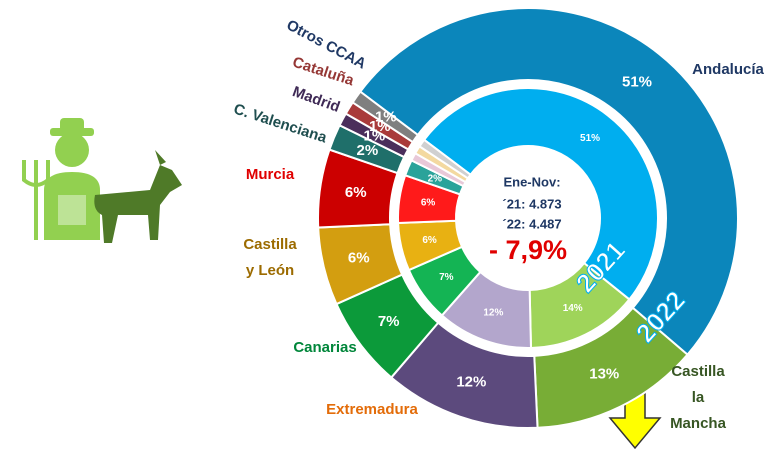 The height and width of the screenshot is (452, 769). I want to click on value-label: 1%, so click(386, 117).